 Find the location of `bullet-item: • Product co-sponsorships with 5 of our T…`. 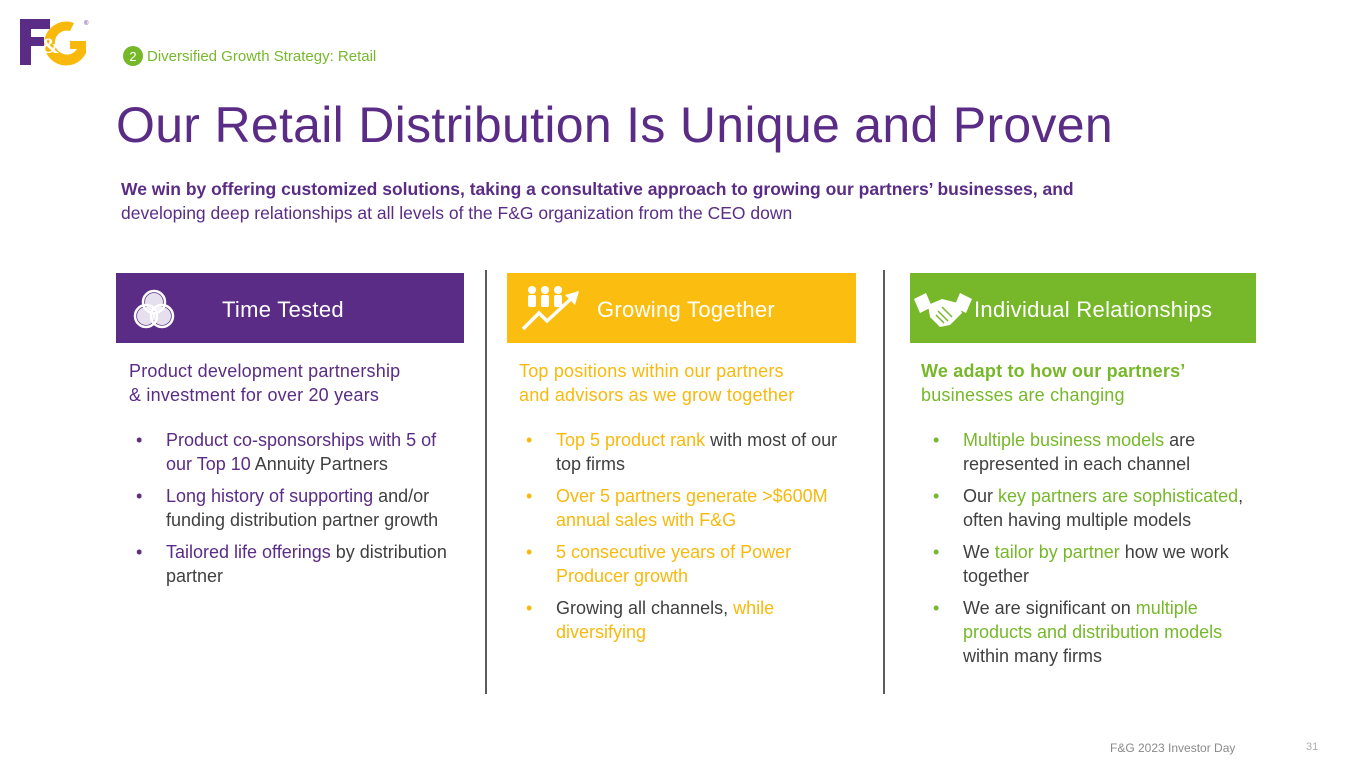

bullet-item: • Product co-sponsorships with 5 of our T… is located at coordinates (289, 452).